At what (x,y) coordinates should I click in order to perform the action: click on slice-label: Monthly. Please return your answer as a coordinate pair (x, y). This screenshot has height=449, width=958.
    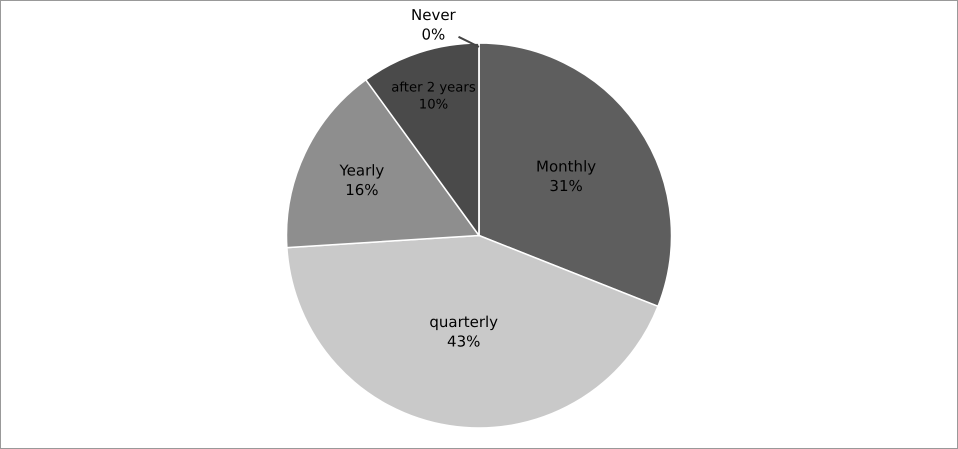
    Looking at the image, I should click on (566, 167).